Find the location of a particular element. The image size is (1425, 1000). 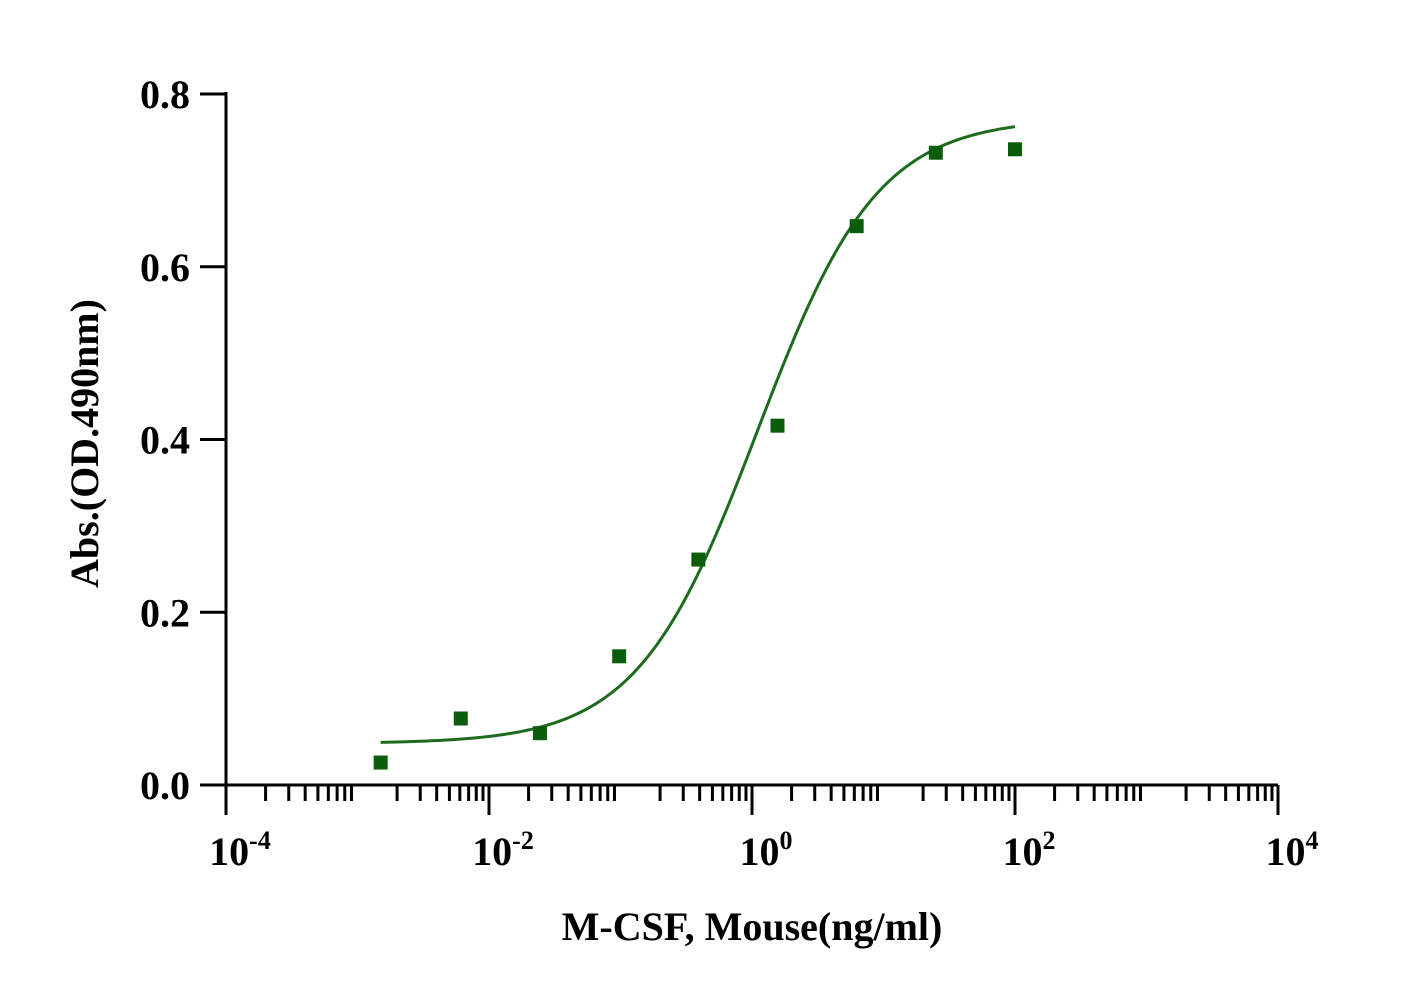

y-tick-label: 0.4 is located at coordinates (165, 440).